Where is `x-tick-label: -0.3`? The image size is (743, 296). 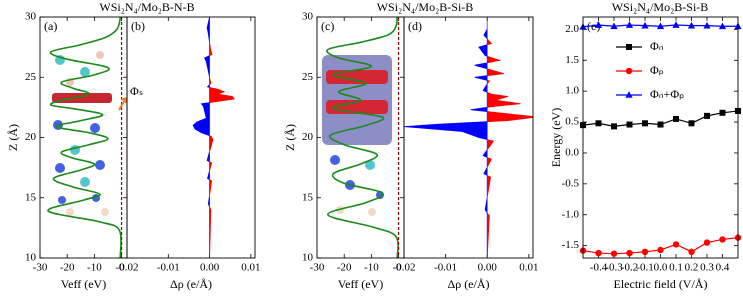
x-tick-label: -0.3 is located at coordinates (614, 268).